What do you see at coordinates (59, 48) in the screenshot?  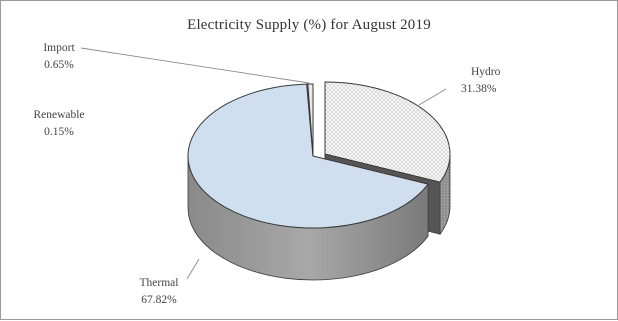 I see `import-label-name: Import` at bounding box center [59, 48].